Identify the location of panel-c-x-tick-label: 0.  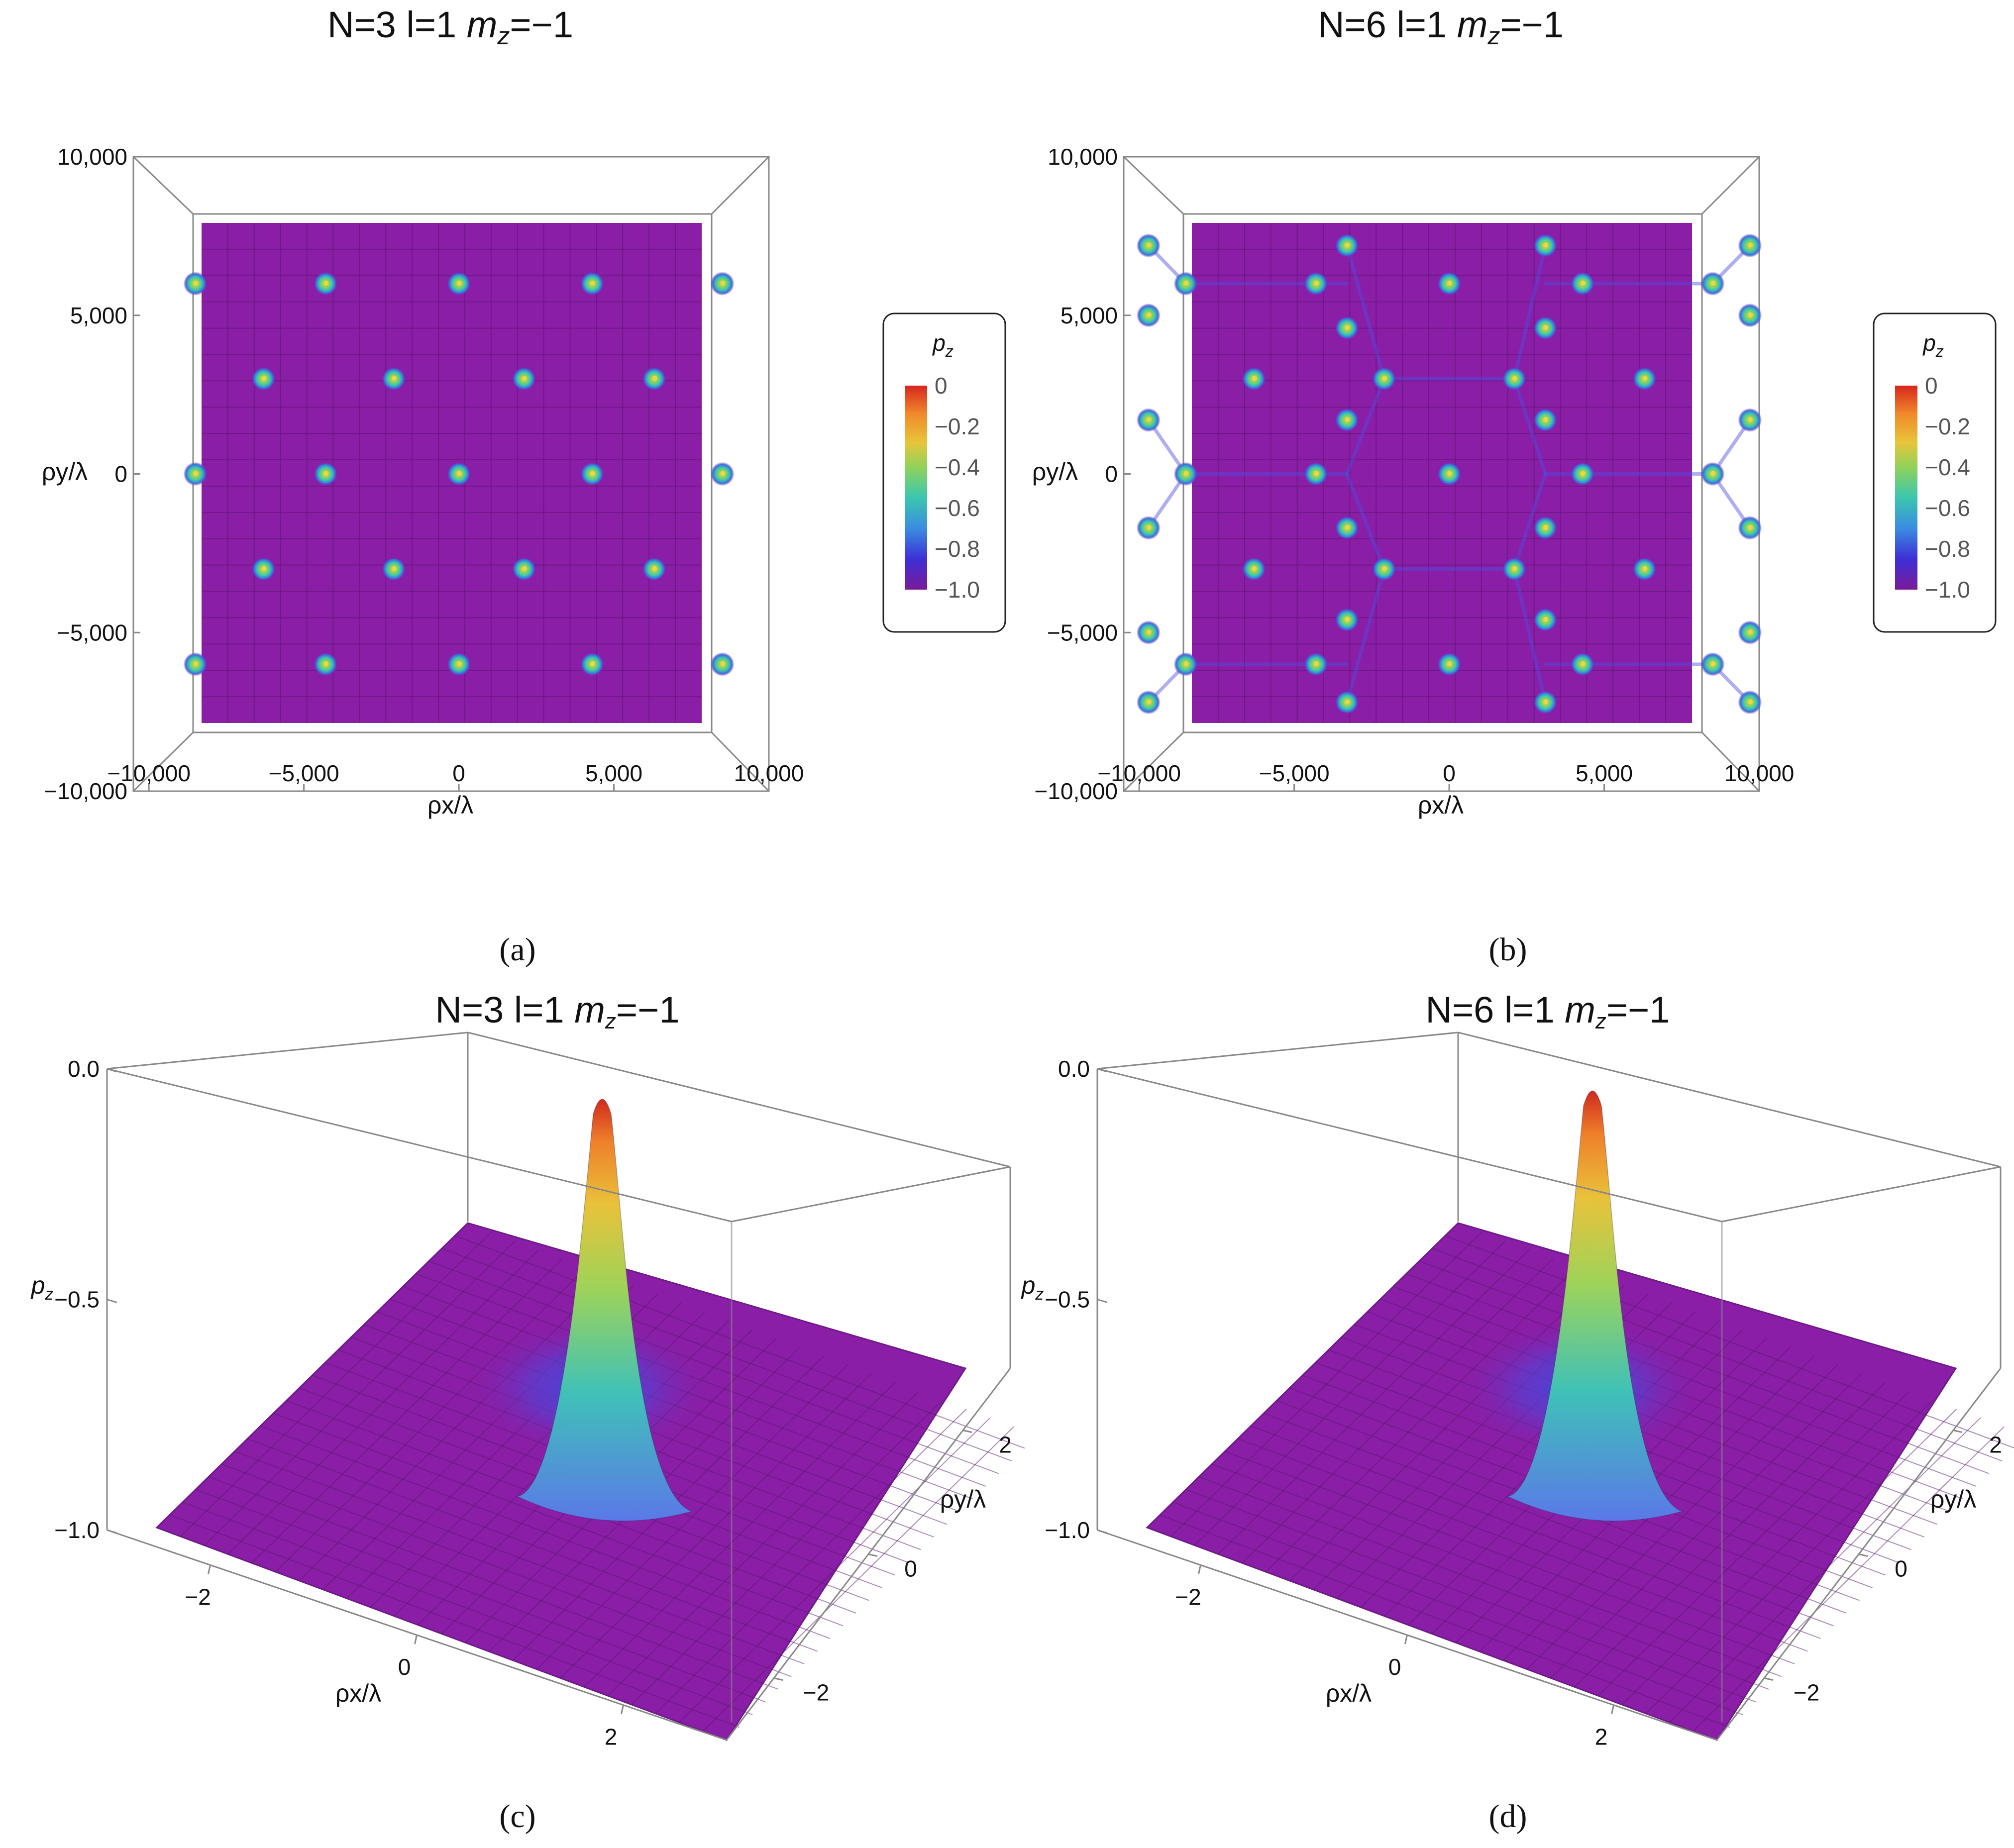
(405, 1667).